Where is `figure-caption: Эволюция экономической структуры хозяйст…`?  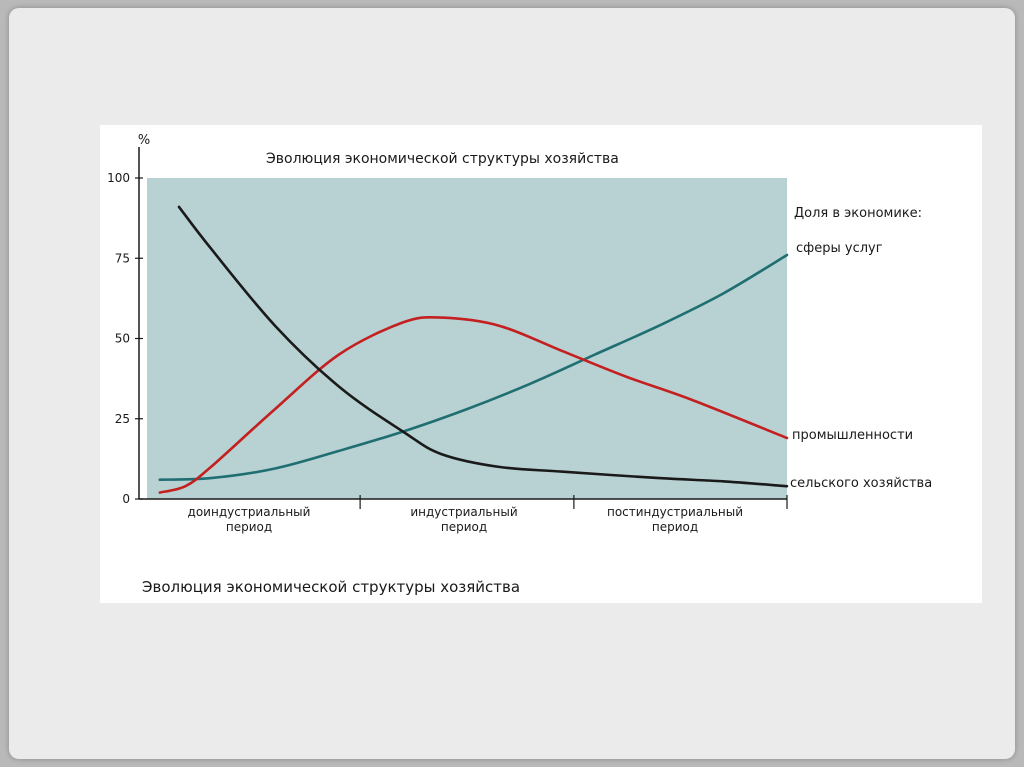
figure-caption: Эволюция экономической структуры хозяйст… is located at coordinates (331, 587).